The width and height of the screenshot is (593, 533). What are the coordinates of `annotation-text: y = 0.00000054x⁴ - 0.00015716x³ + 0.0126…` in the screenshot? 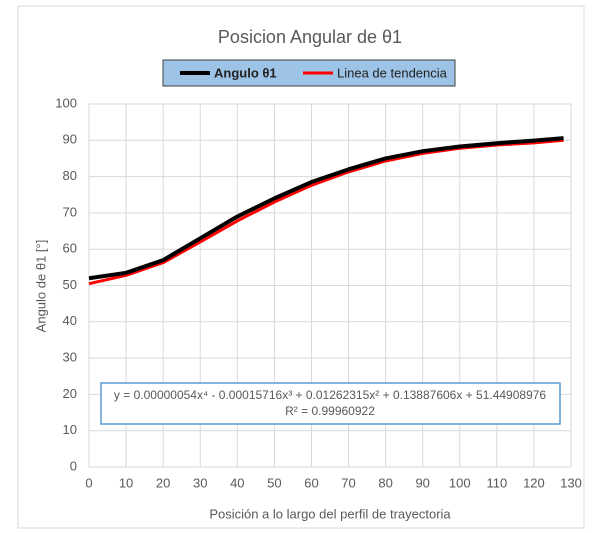 It's located at (330, 395).